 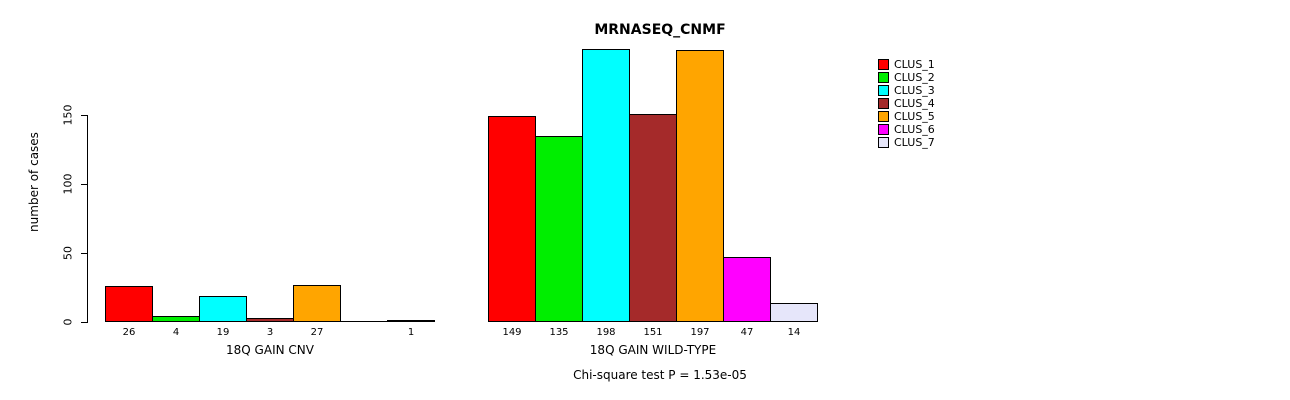 What do you see at coordinates (223, 332) in the screenshot?
I see `bar-count-label: 19` at bounding box center [223, 332].